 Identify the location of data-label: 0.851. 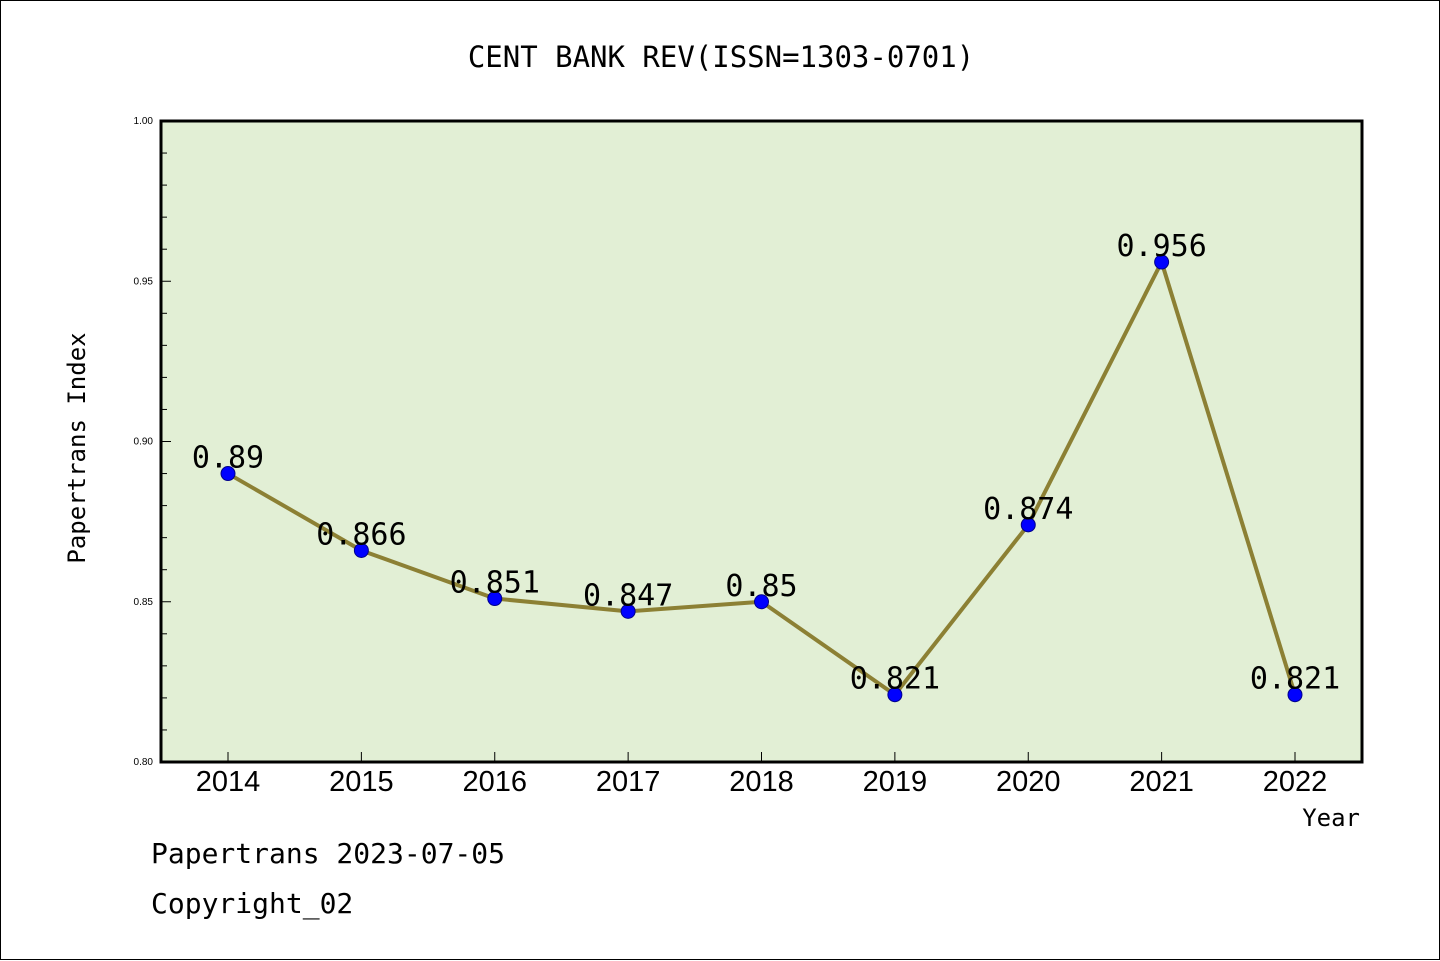
(495, 583).